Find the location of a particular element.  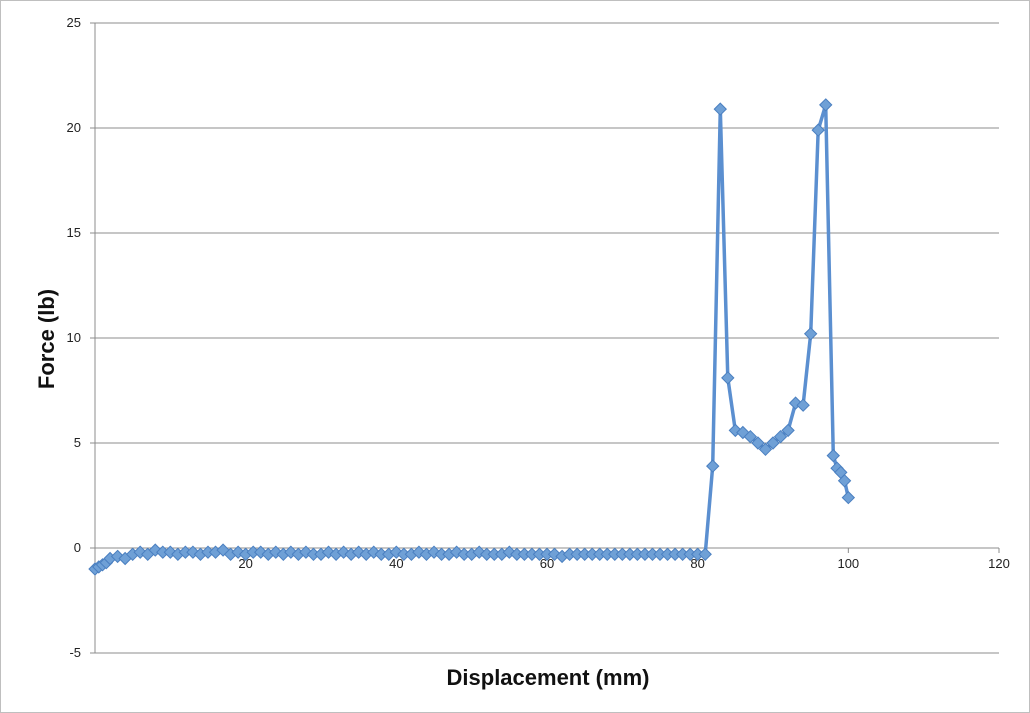

y-tick-label: 10 is located at coordinates (74, 337).